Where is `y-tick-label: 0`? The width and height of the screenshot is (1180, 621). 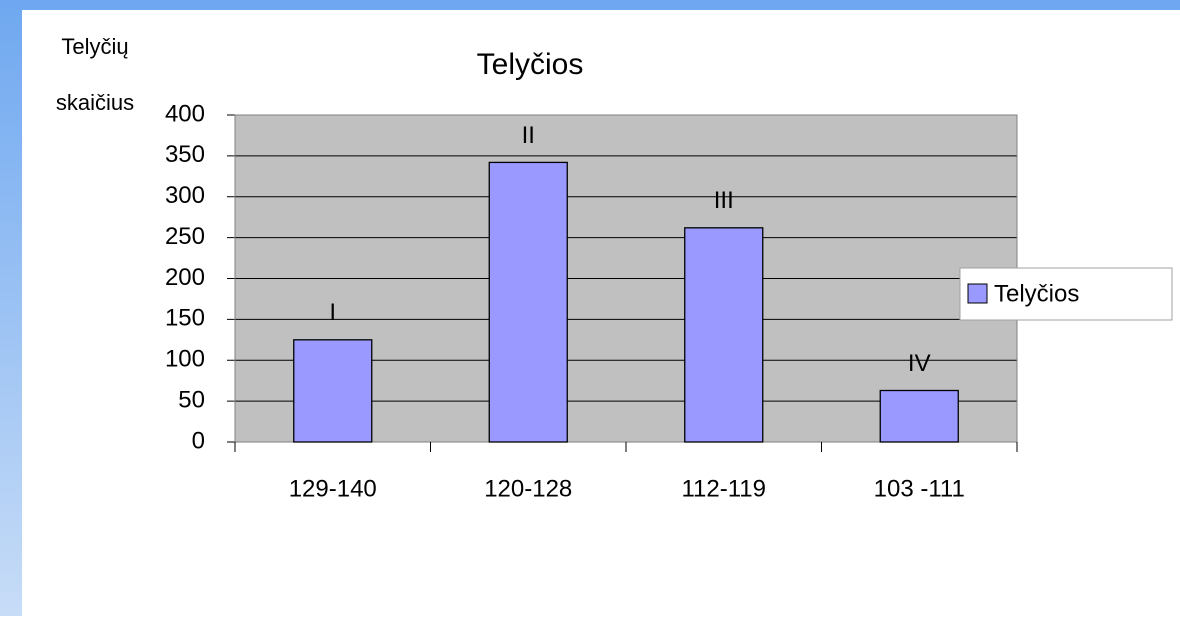
y-tick-label: 0 is located at coordinates (198, 440).